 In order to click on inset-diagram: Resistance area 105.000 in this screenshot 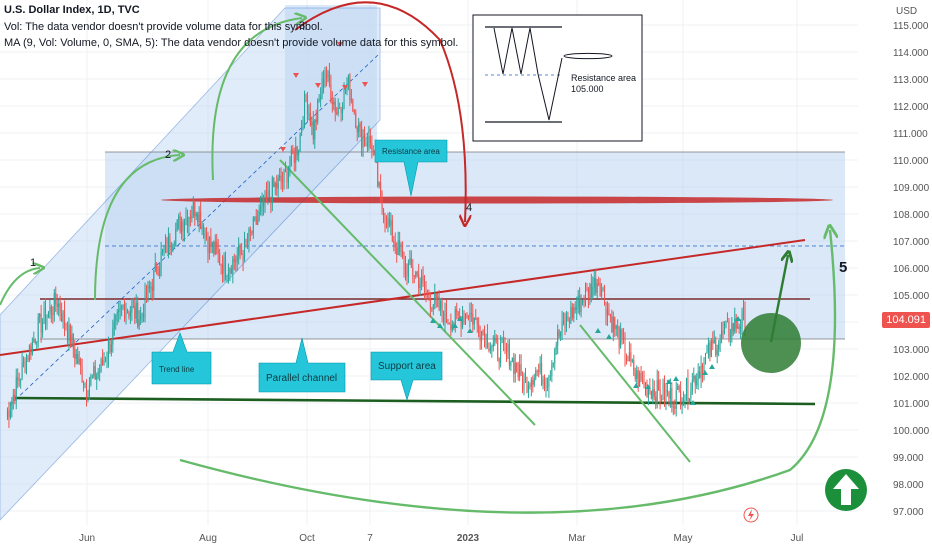, I will do `click(557, 78)`.